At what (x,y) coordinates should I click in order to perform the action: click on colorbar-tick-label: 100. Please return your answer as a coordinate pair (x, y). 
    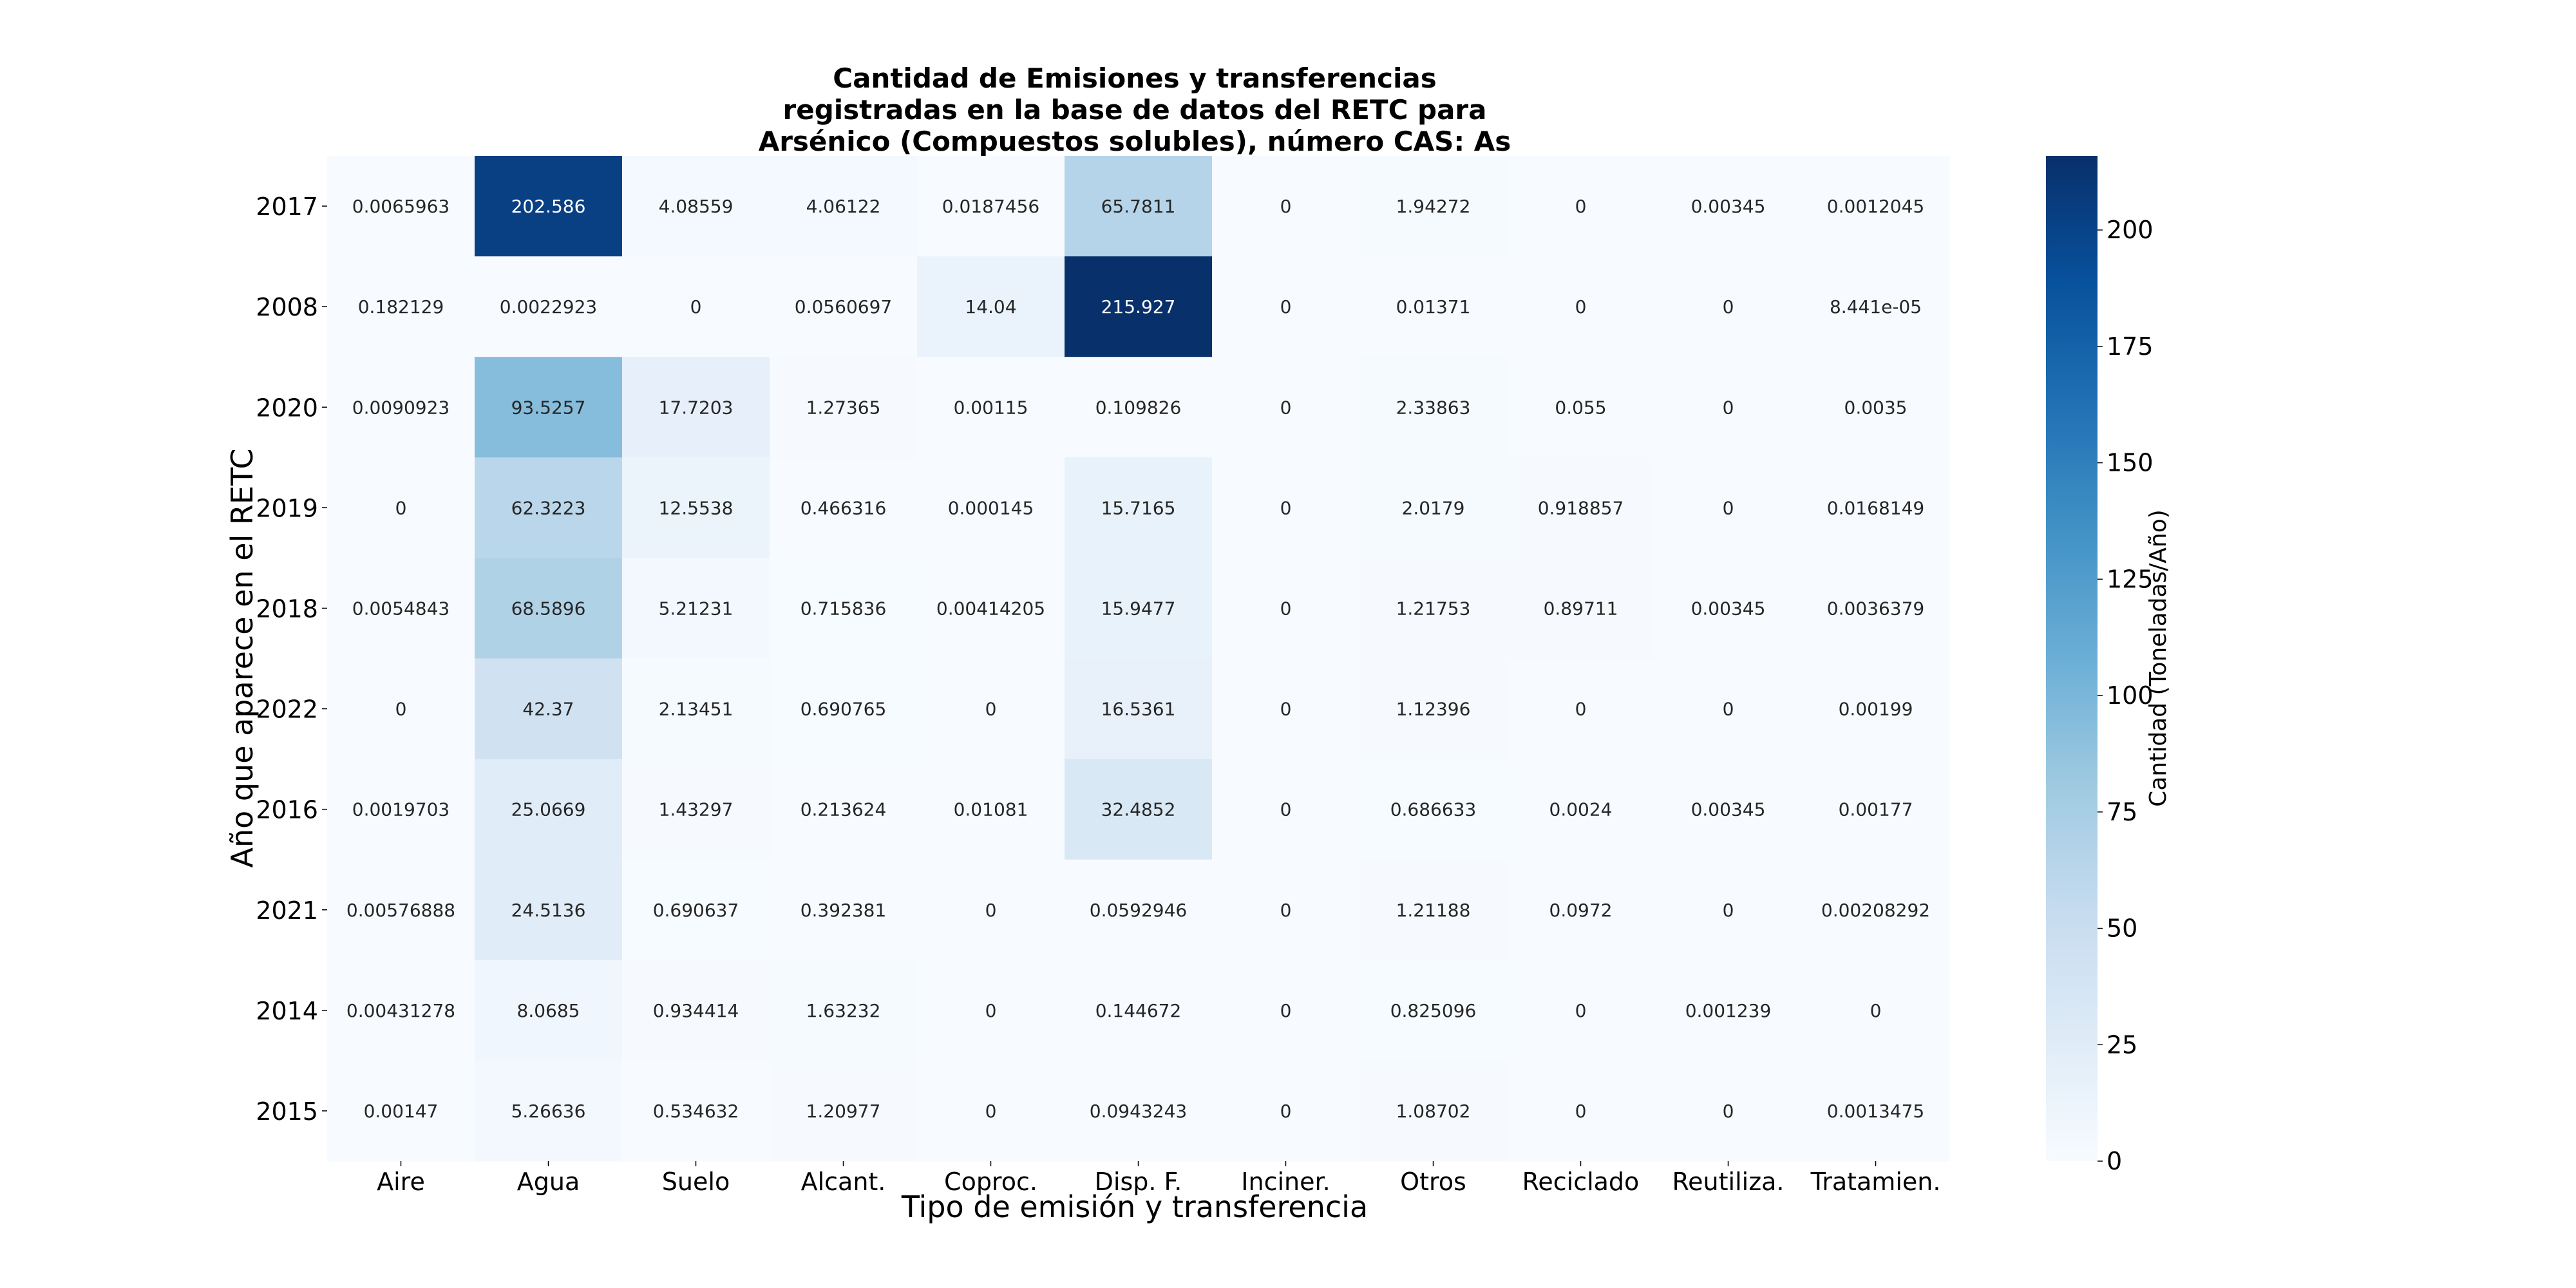
    Looking at the image, I should click on (2130, 695).